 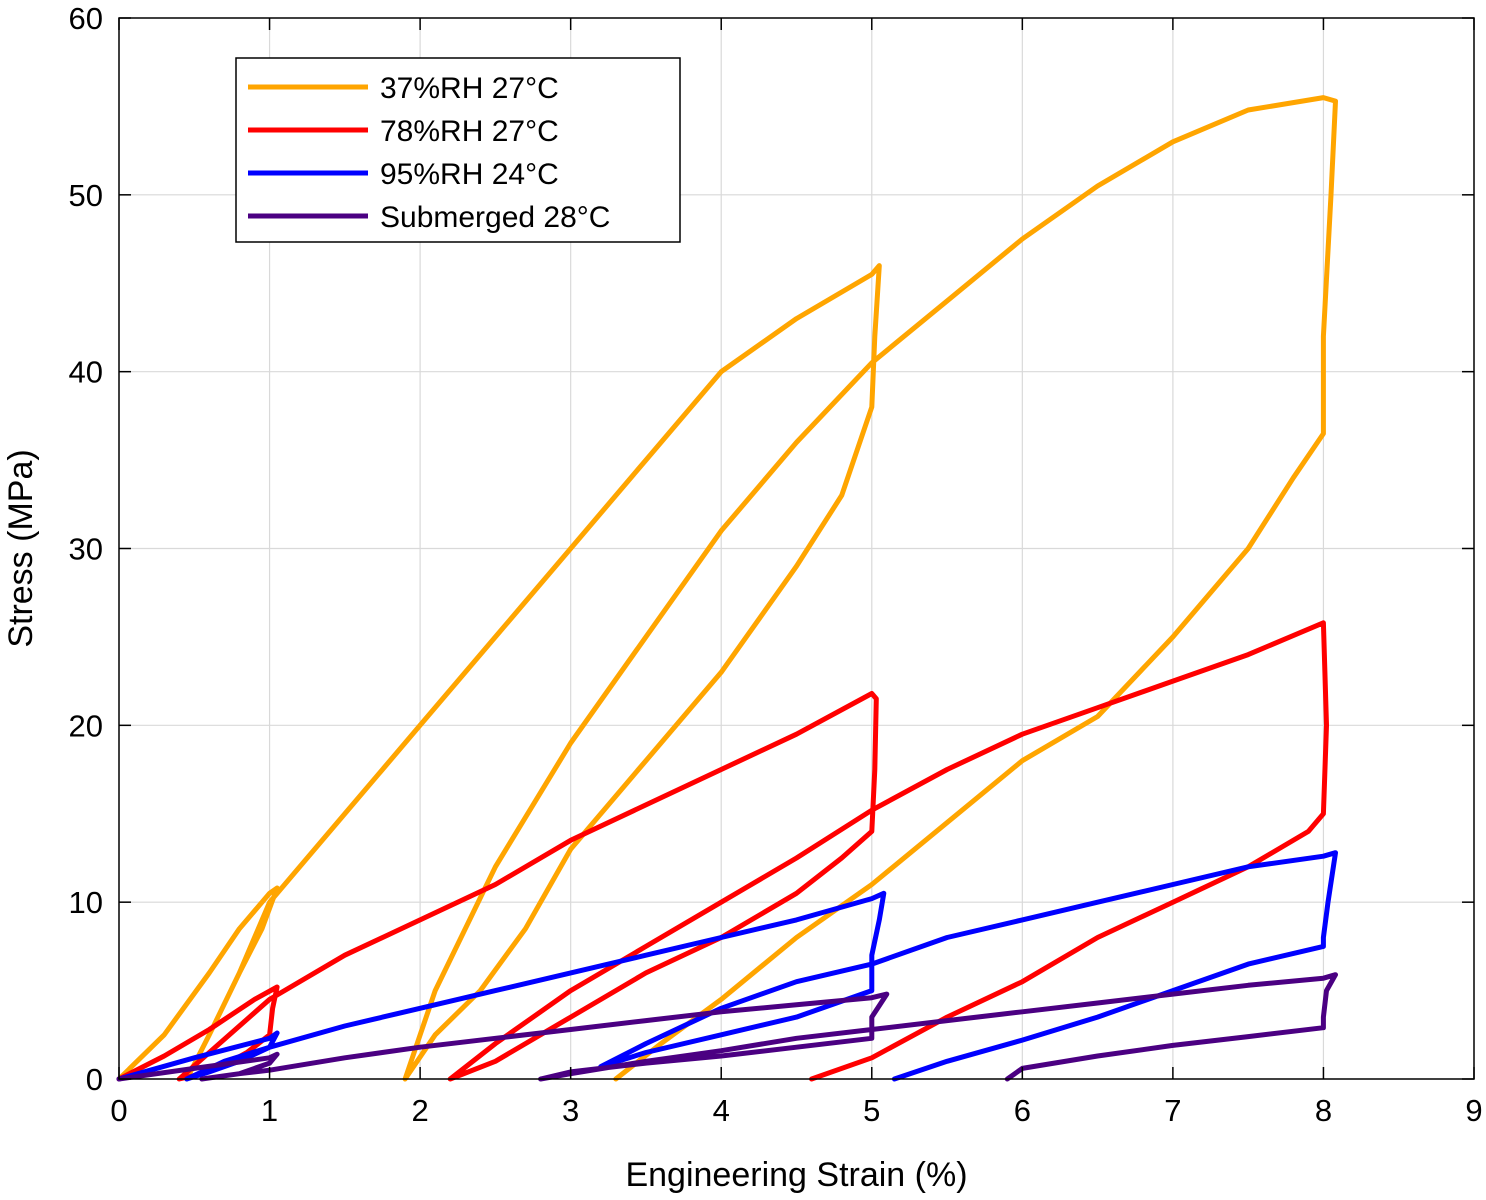 What do you see at coordinates (721, 1110) in the screenshot?
I see `x-tick-label: 4` at bounding box center [721, 1110].